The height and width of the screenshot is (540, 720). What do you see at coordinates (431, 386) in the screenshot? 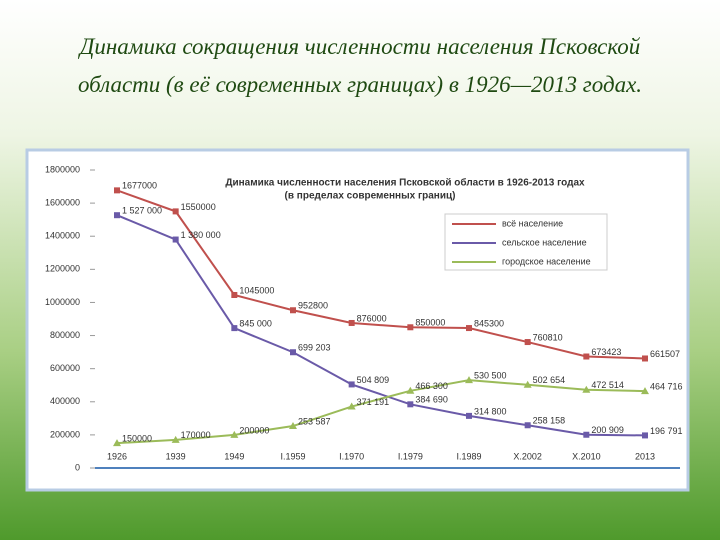
I see `data-label: 466 300` at bounding box center [431, 386].